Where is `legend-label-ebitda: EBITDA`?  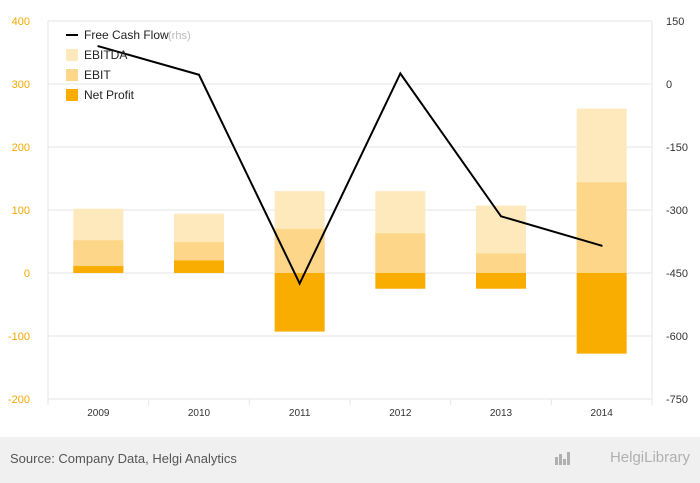
legend-label-ebitda: EBITDA is located at coordinates (105, 55).